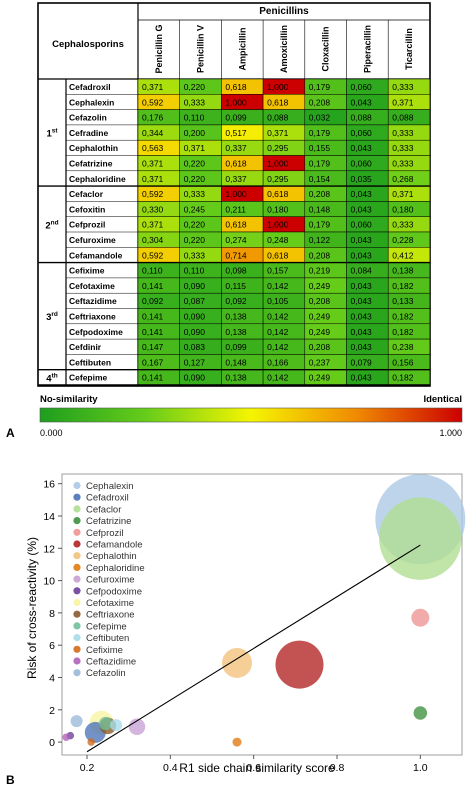  What do you see at coordinates (403, 179) in the screenshot?
I see `cell-value: 0,268` at bounding box center [403, 179].